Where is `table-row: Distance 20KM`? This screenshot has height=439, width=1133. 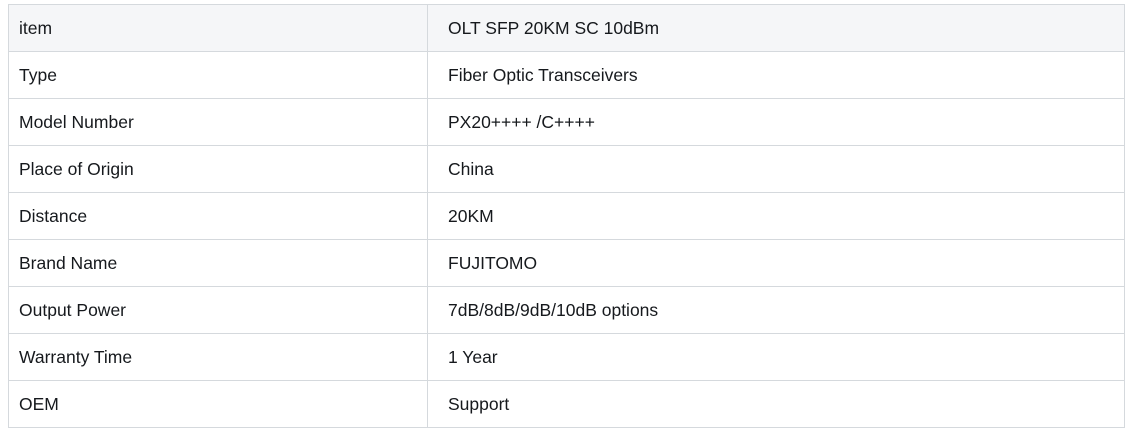 table-row: Distance 20KM is located at coordinates (566, 216).